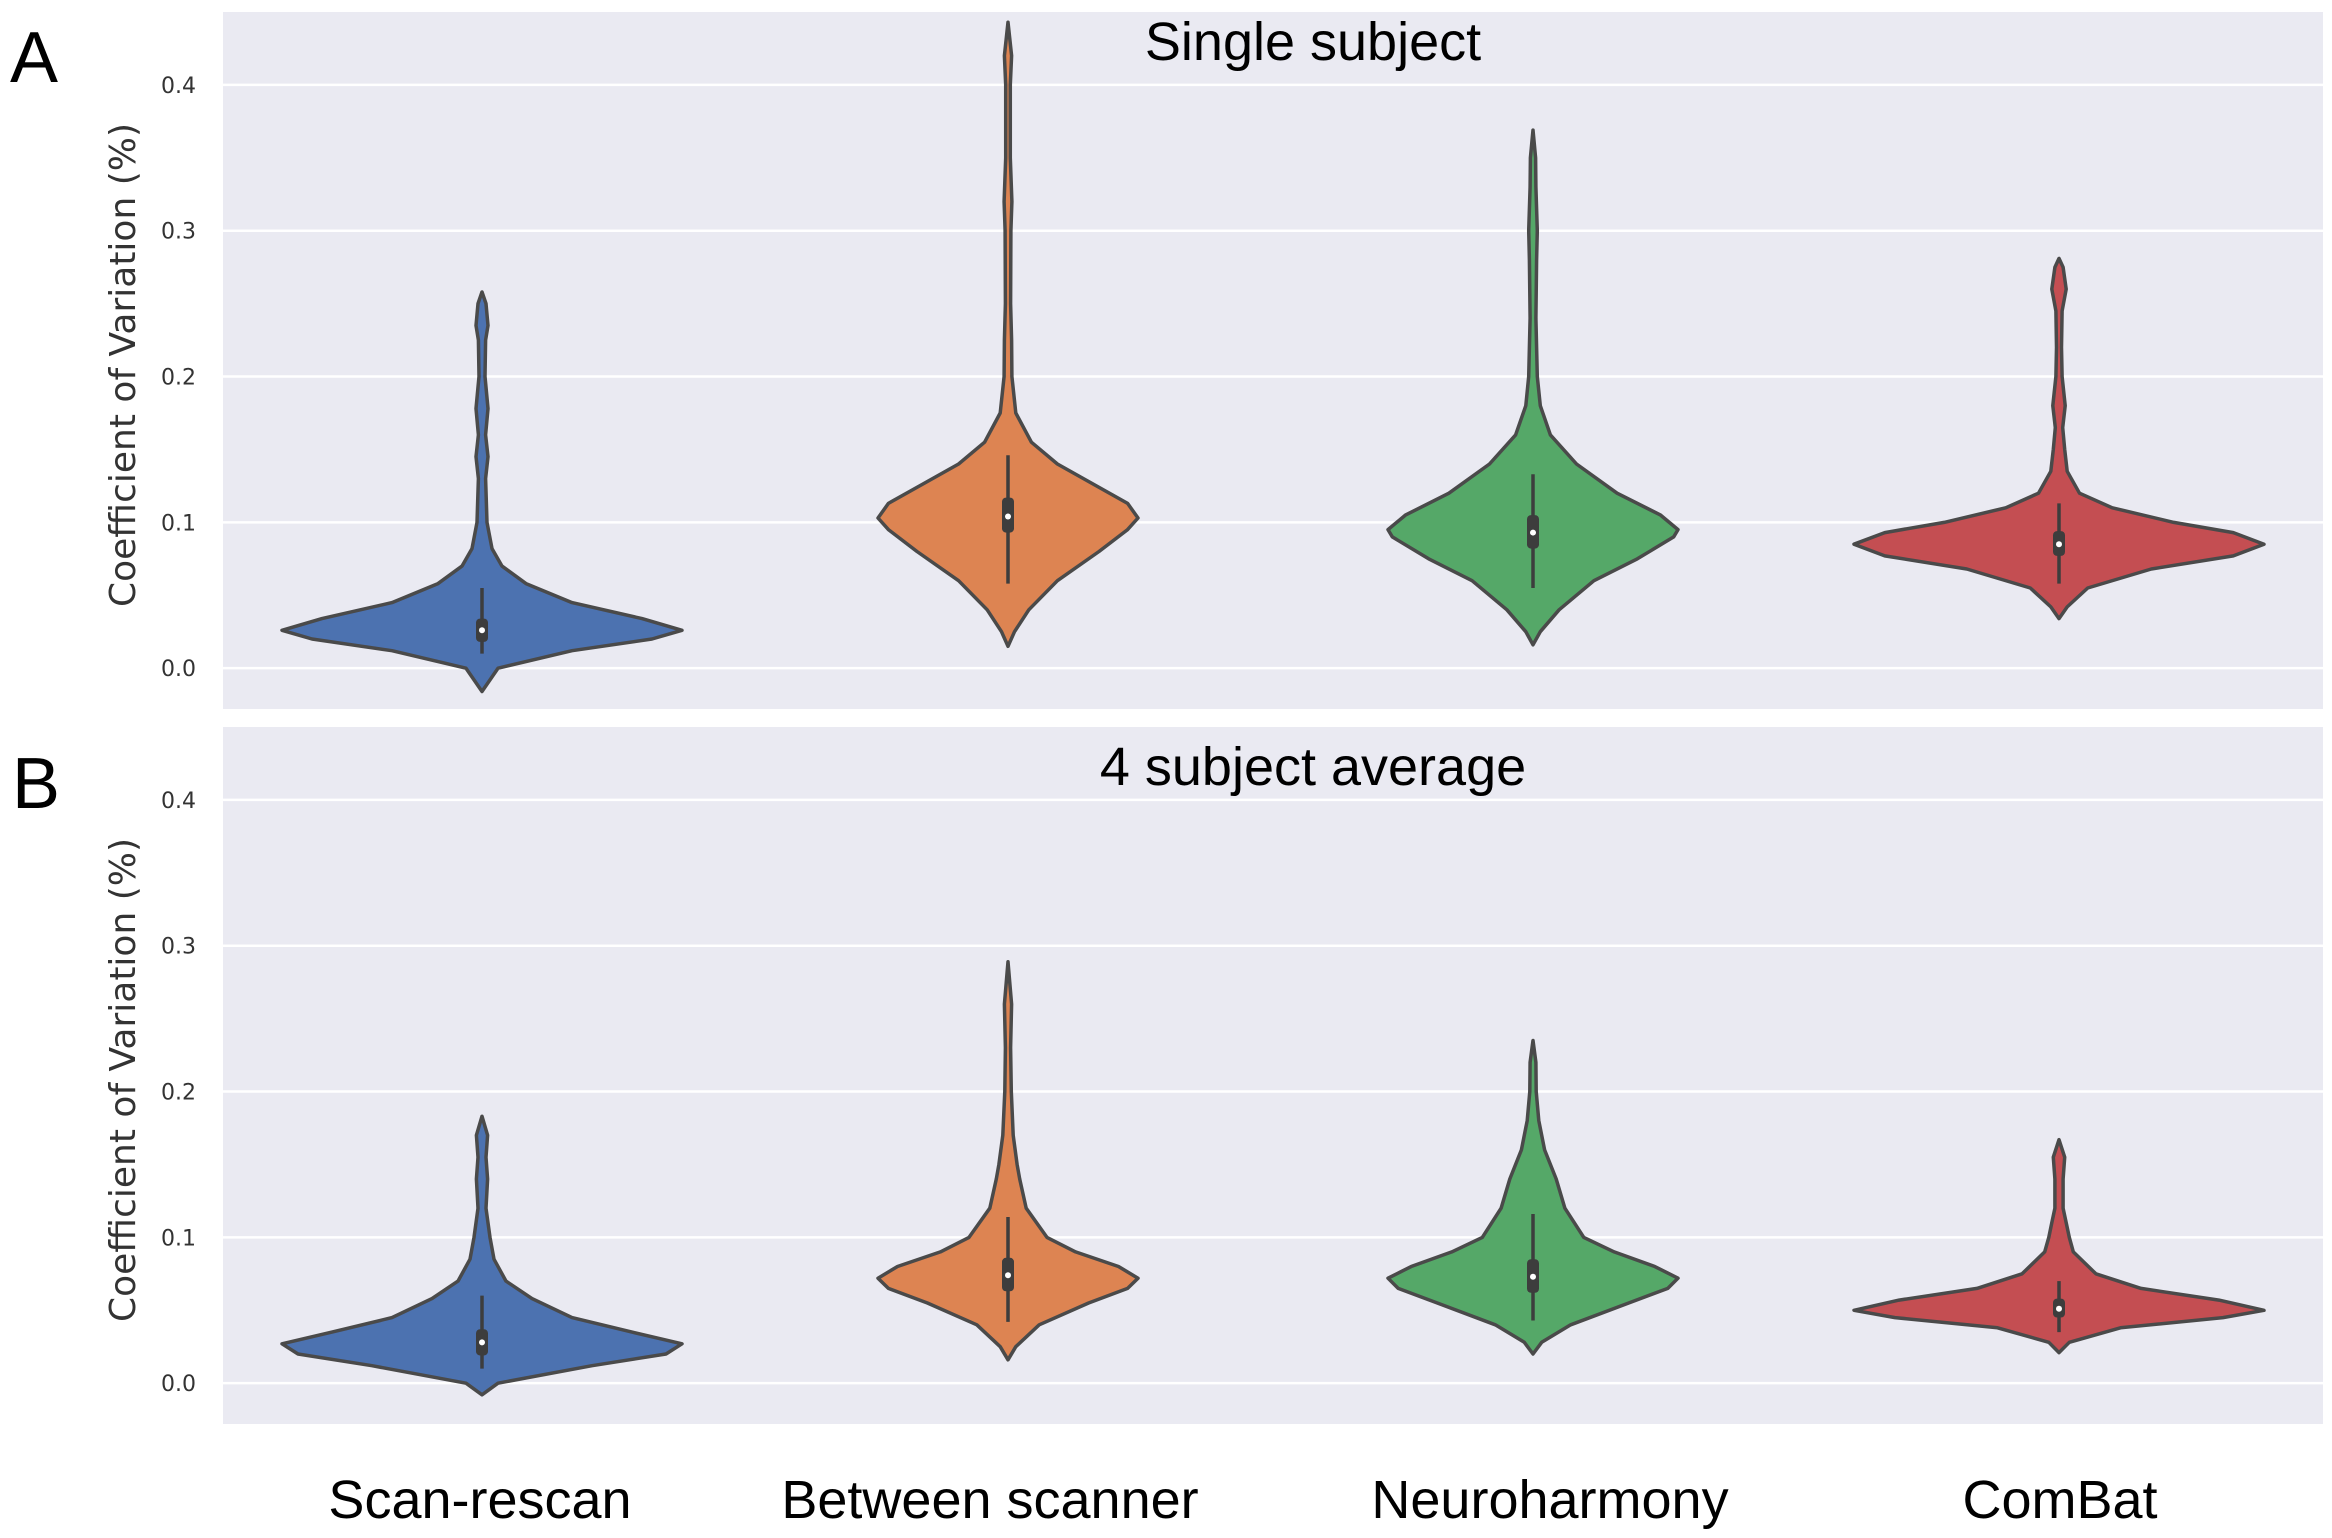 Image resolution: width=2332 pixels, height=1538 pixels. What do you see at coordinates (479, 1500) in the screenshot?
I see `x-tick-label-scan-rescan: Scan-rescan` at bounding box center [479, 1500].